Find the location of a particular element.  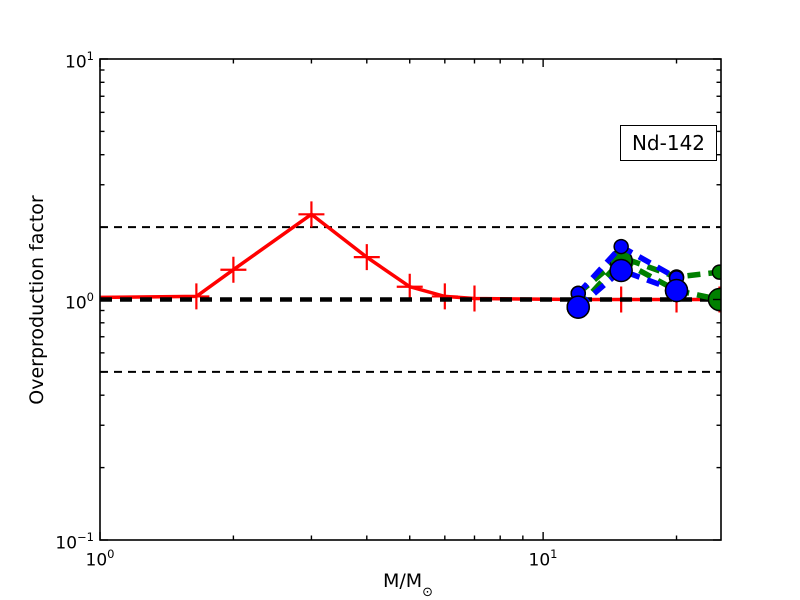

x-tick-label-10e1: 10¹ is located at coordinates (543, 559).